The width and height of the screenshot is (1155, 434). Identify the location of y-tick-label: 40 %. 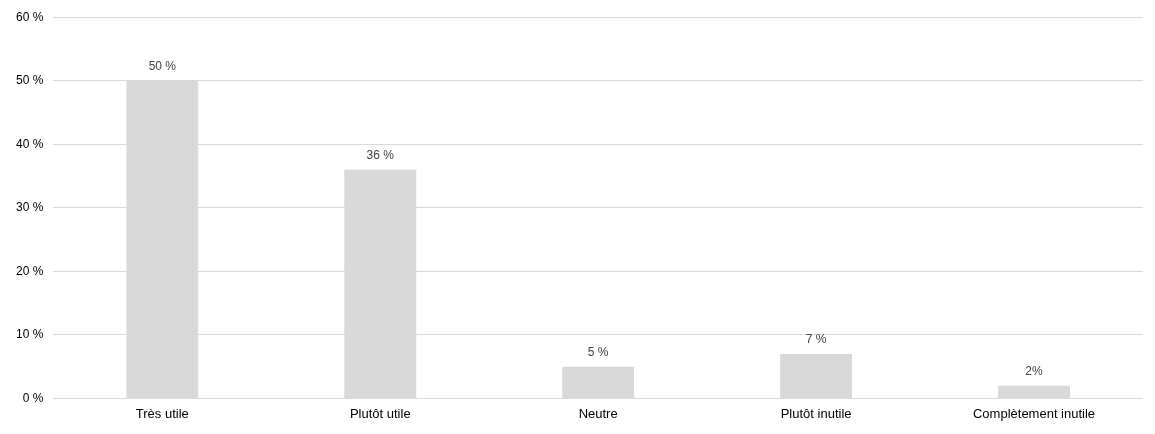
(29, 143).